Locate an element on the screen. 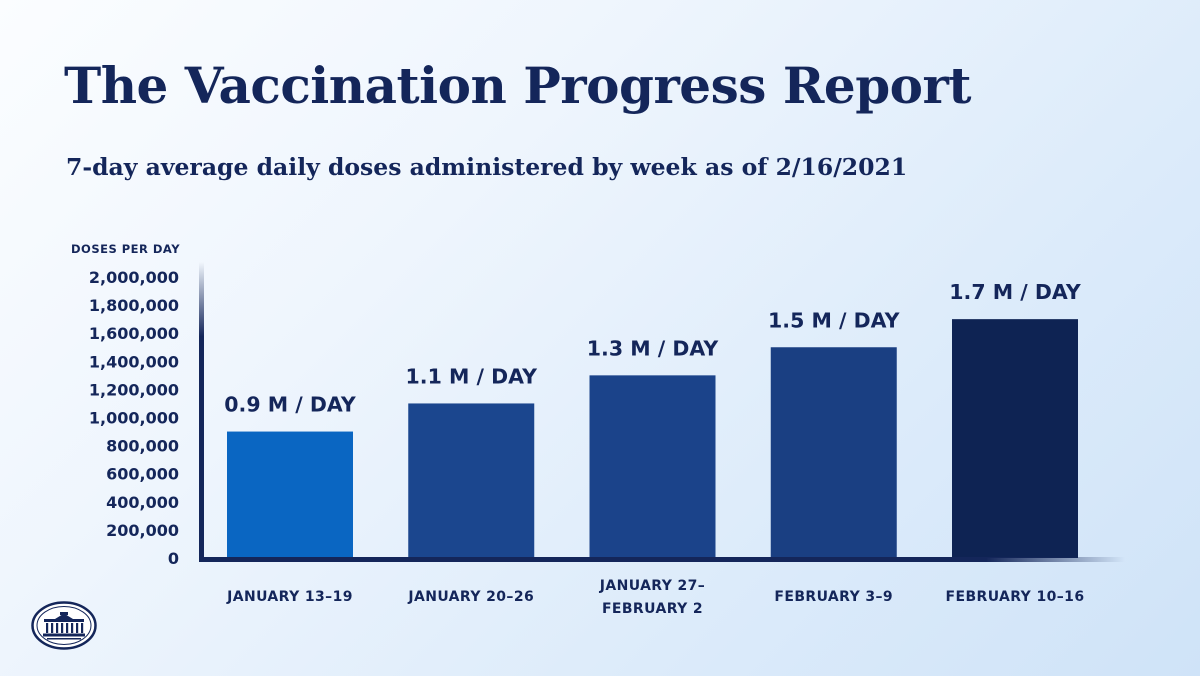 Image resolution: width=1200 pixels, height=676 pixels. y-tick-label: 1,800,000 is located at coordinates (134, 305).